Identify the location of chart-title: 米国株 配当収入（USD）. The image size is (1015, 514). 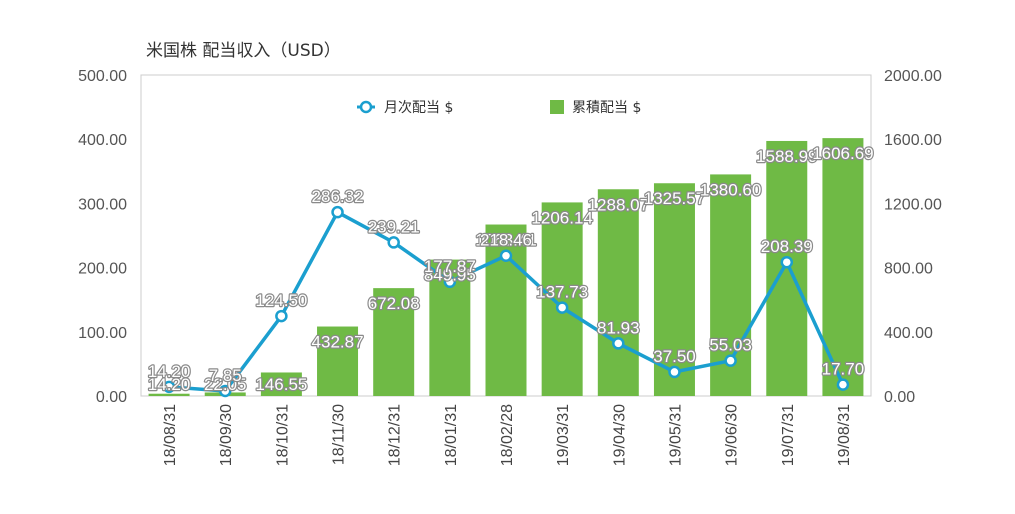
(243, 51).